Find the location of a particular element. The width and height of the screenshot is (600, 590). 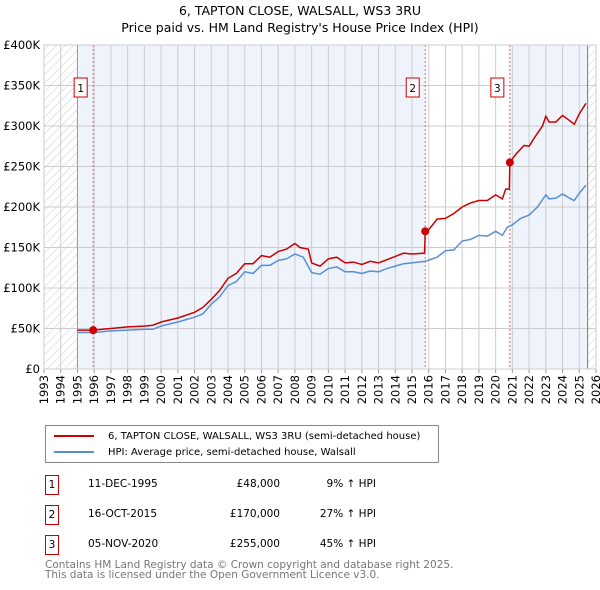

x-tick-label: 1998 is located at coordinates (128, 389).